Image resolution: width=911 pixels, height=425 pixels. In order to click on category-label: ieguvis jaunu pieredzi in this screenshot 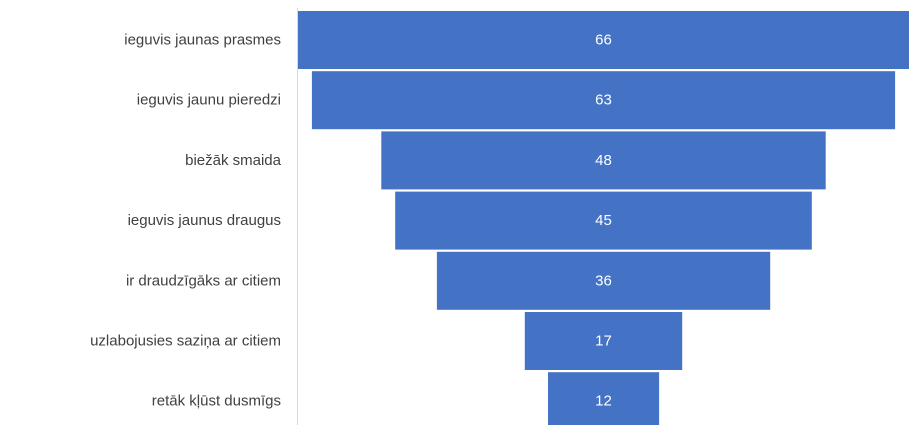, I will do `click(209, 100)`.